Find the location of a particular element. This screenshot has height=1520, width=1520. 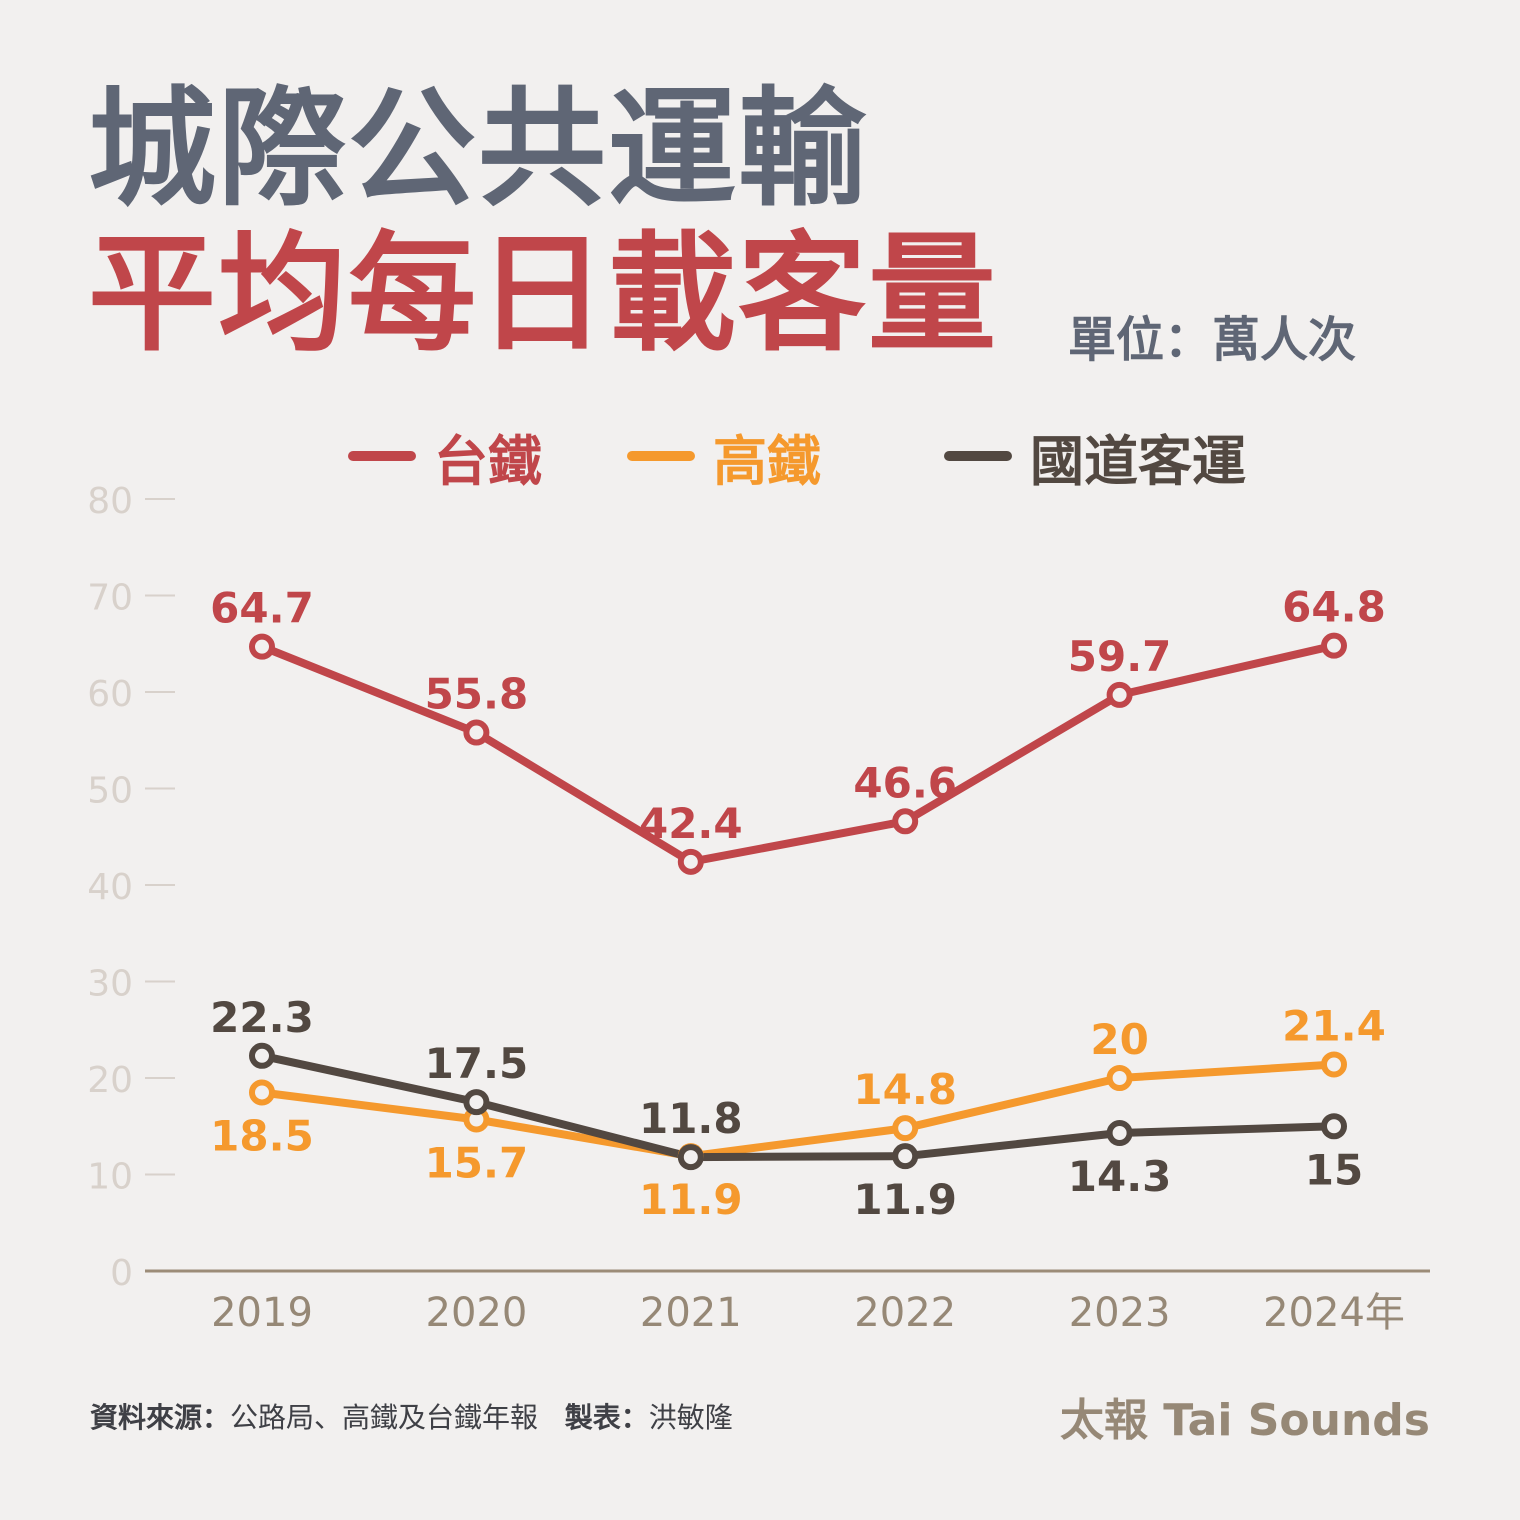

data-label: 11.8 is located at coordinates (691, 1118).